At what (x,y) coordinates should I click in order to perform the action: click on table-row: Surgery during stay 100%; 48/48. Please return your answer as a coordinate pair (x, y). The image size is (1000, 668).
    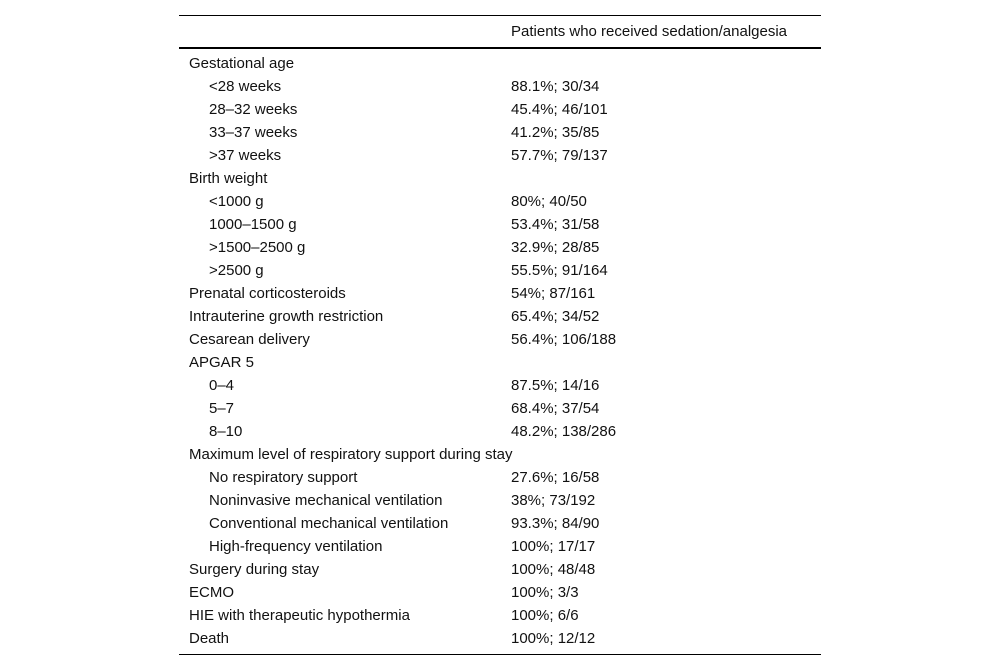
    Looking at the image, I should click on (500, 569).